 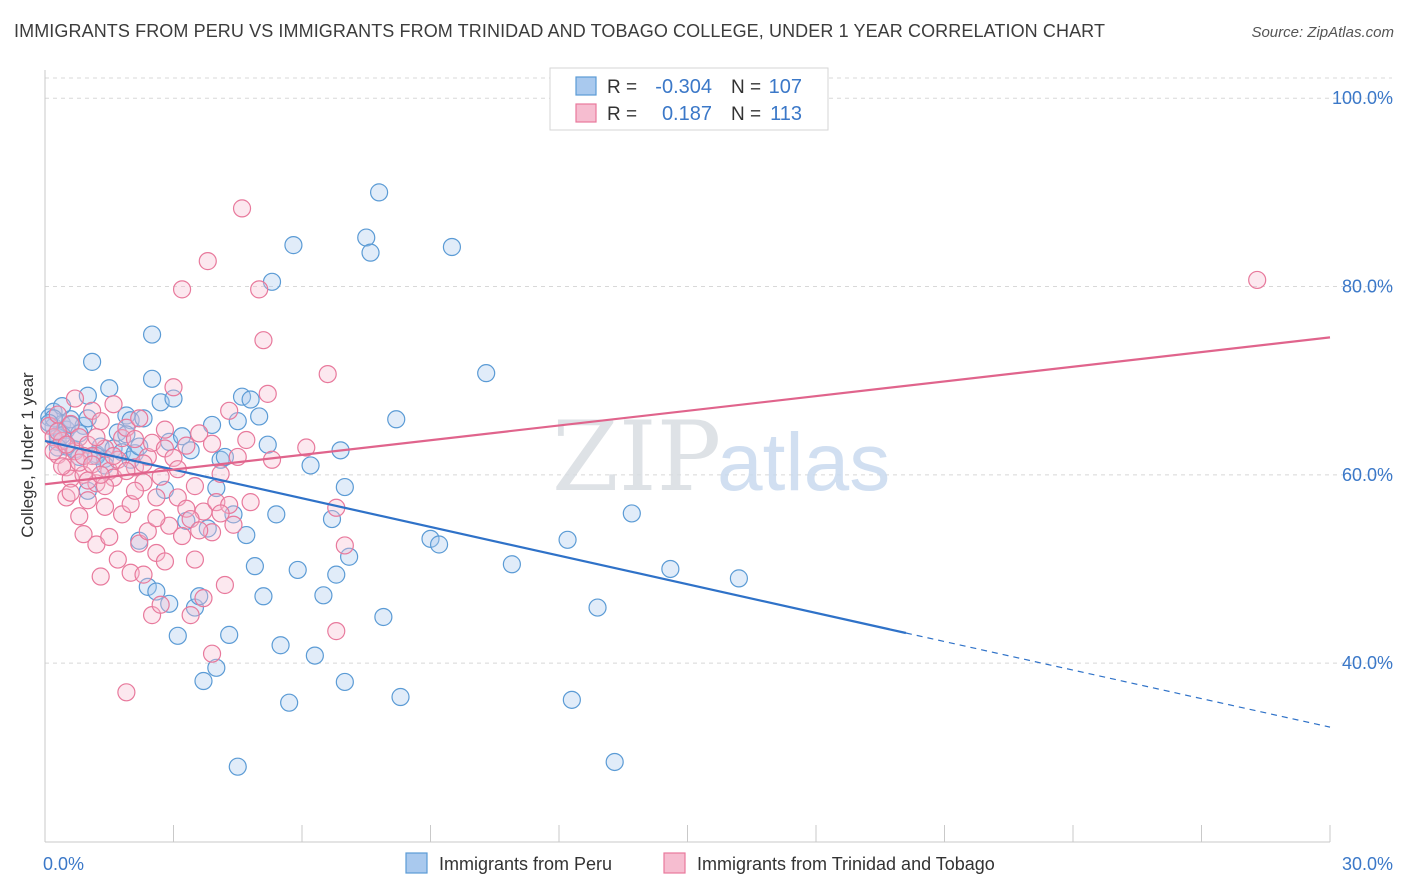 I want to click on y-axis-label: College, Under 1 year, so click(x=27, y=455).